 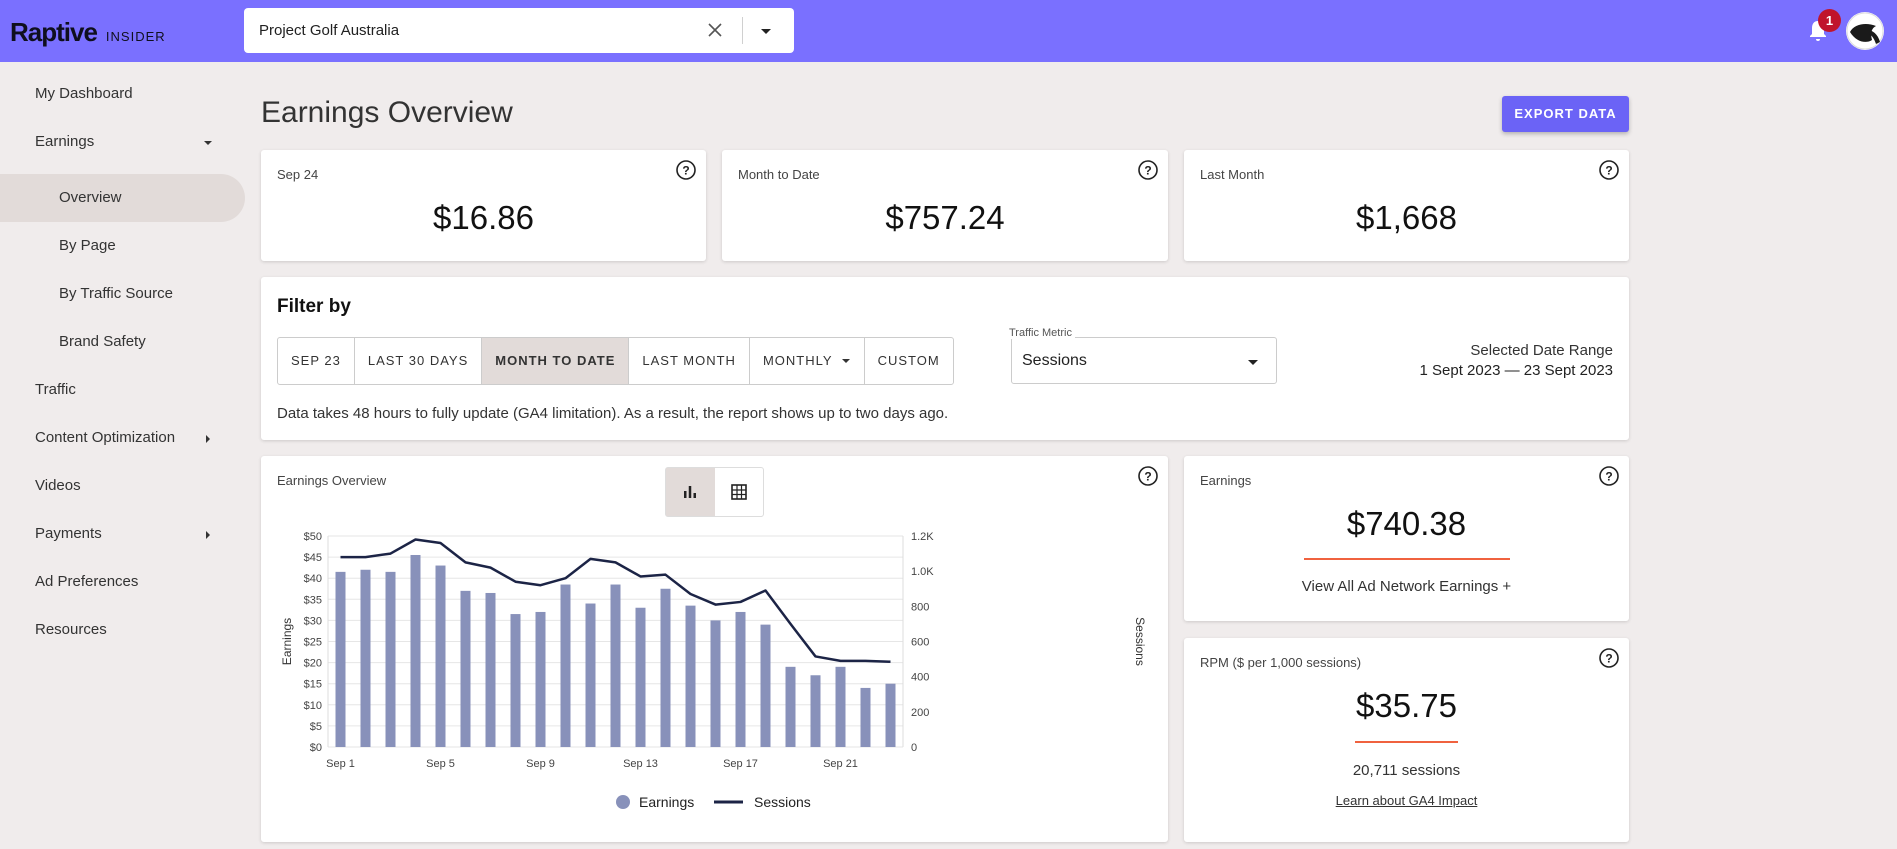 I want to click on traffic-metric-value: Sessions, so click(x=1054, y=360).